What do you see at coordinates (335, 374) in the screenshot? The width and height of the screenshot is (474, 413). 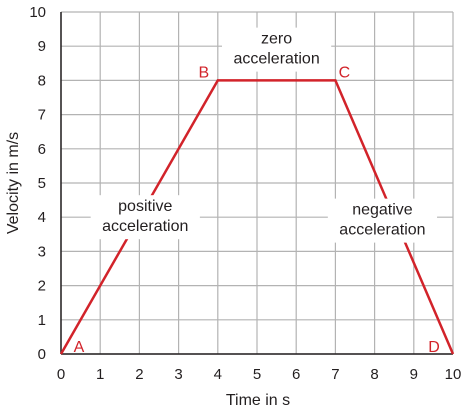 I see `x-tick-label: 7` at bounding box center [335, 374].